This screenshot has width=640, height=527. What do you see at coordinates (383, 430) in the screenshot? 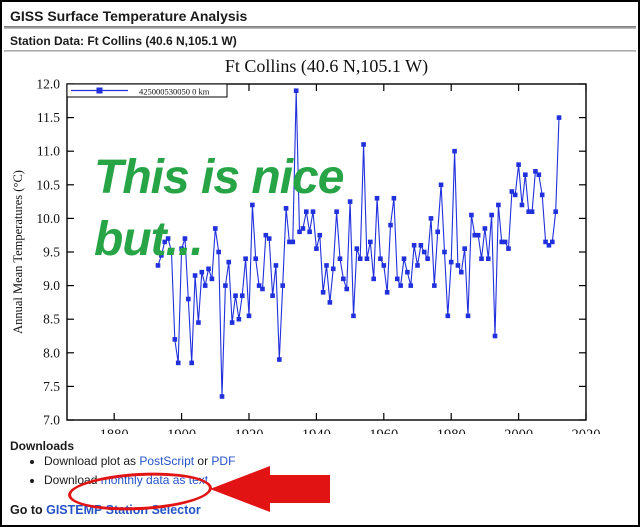
I see `x-tick-label: 1960` at bounding box center [383, 430].